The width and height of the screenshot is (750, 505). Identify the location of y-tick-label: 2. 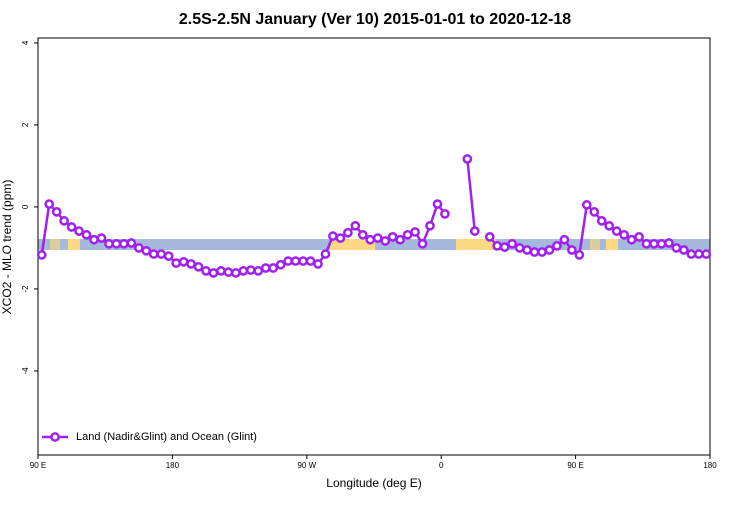
(25, 124).